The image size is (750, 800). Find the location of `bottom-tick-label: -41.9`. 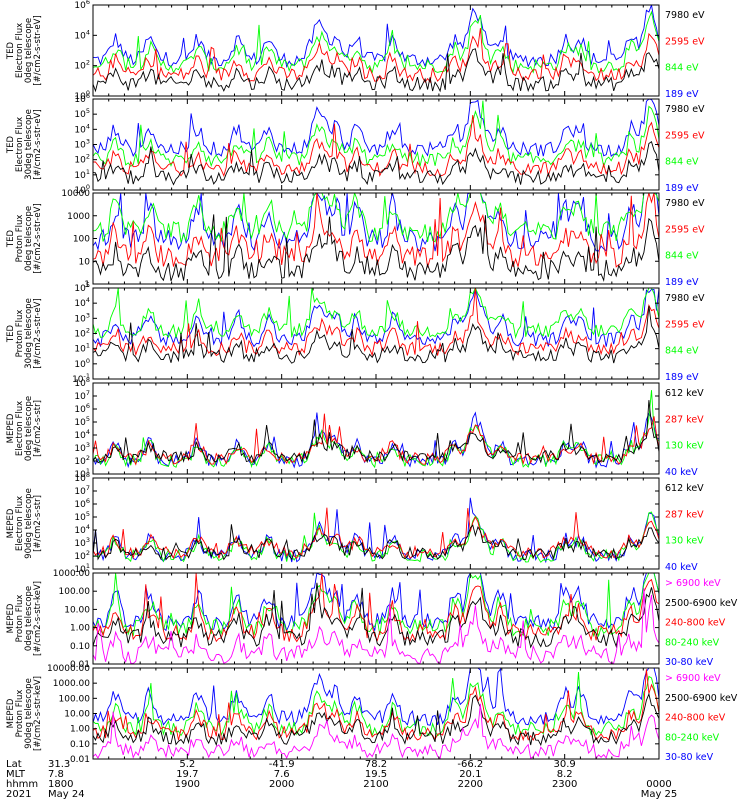

bottom-tick-label: -41.9 is located at coordinates (282, 764).